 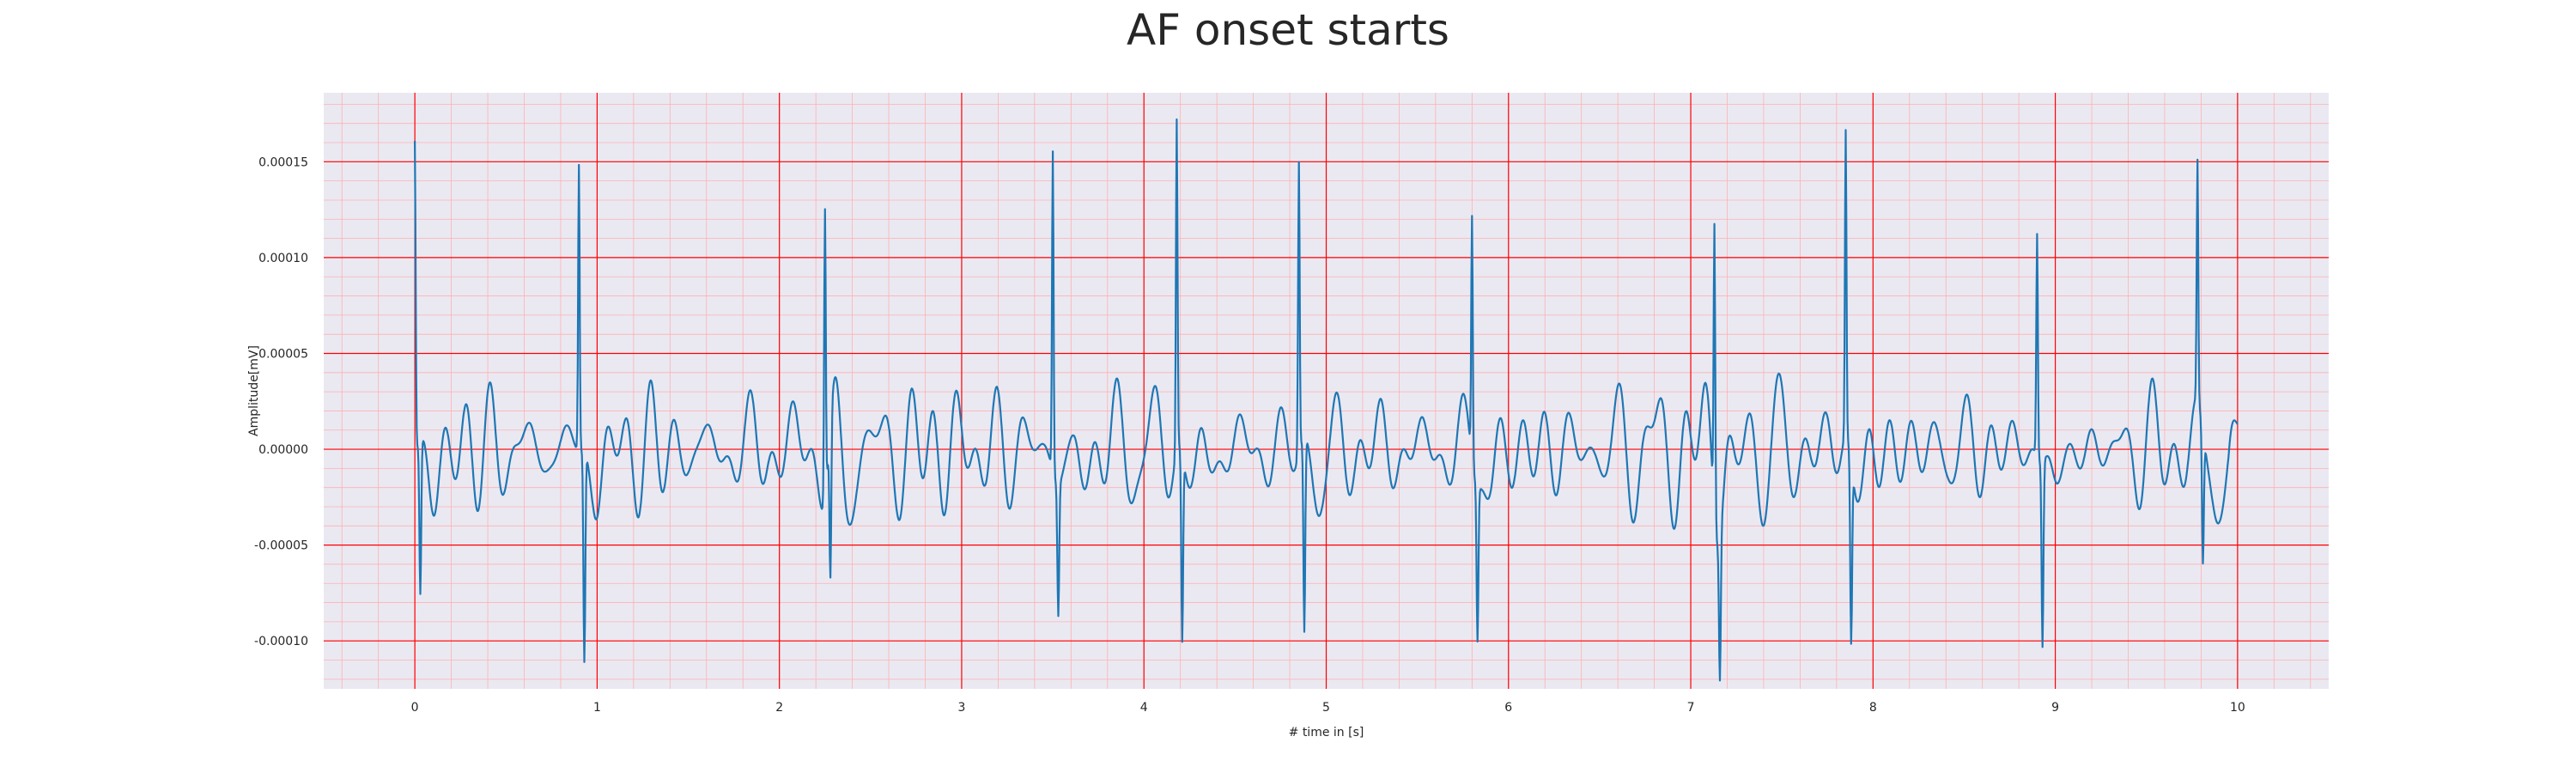 I want to click on x-tick-label: 8, so click(x=1873, y=708).